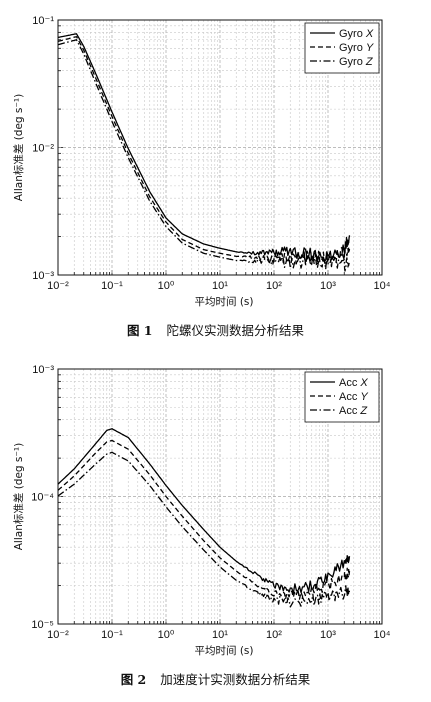  I want to click on figure-1-caption: 图 1 陀螺仪实测数据分析结果, so click(215, 329).